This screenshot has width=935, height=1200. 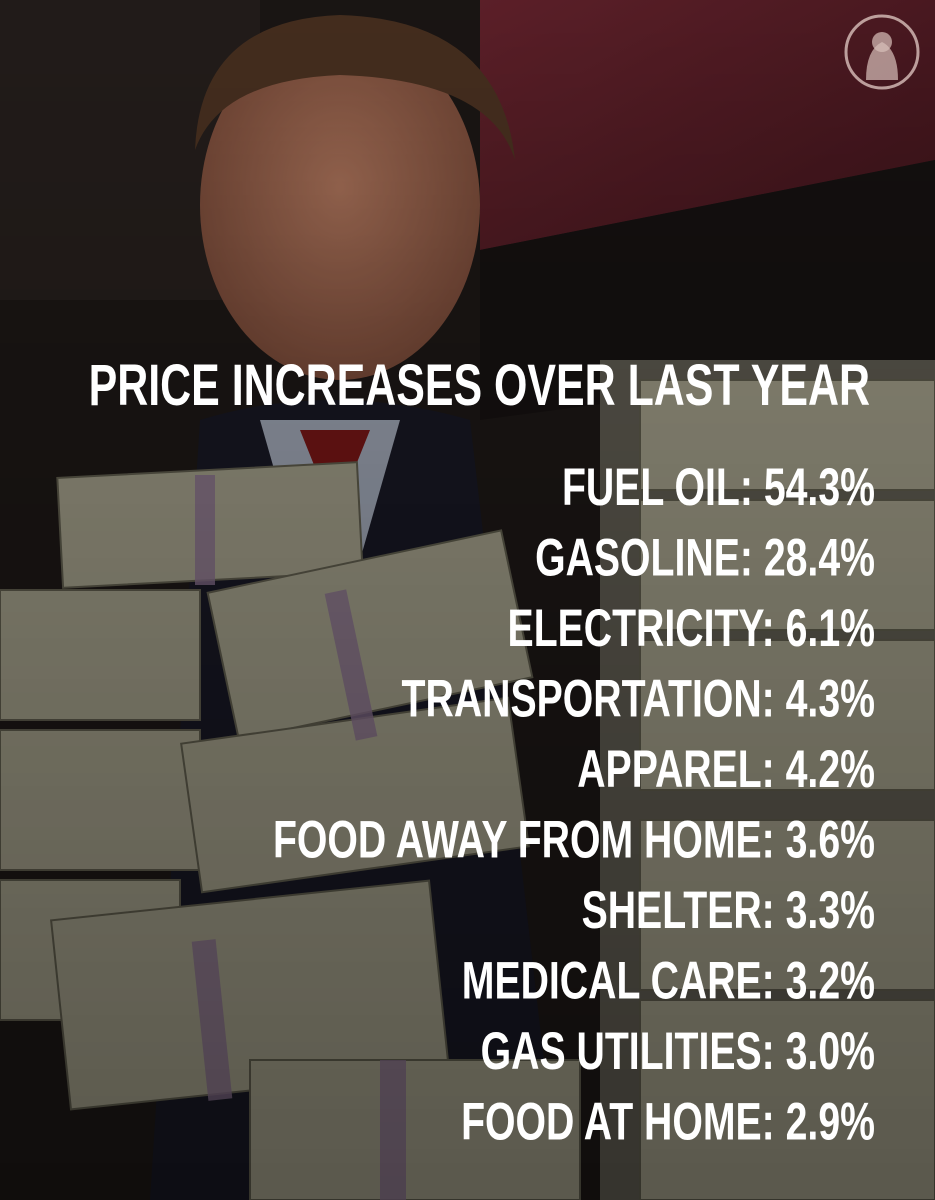 I want to click on price-item: ELECTRICITY: 6.1%, so click(x=691, y=627).